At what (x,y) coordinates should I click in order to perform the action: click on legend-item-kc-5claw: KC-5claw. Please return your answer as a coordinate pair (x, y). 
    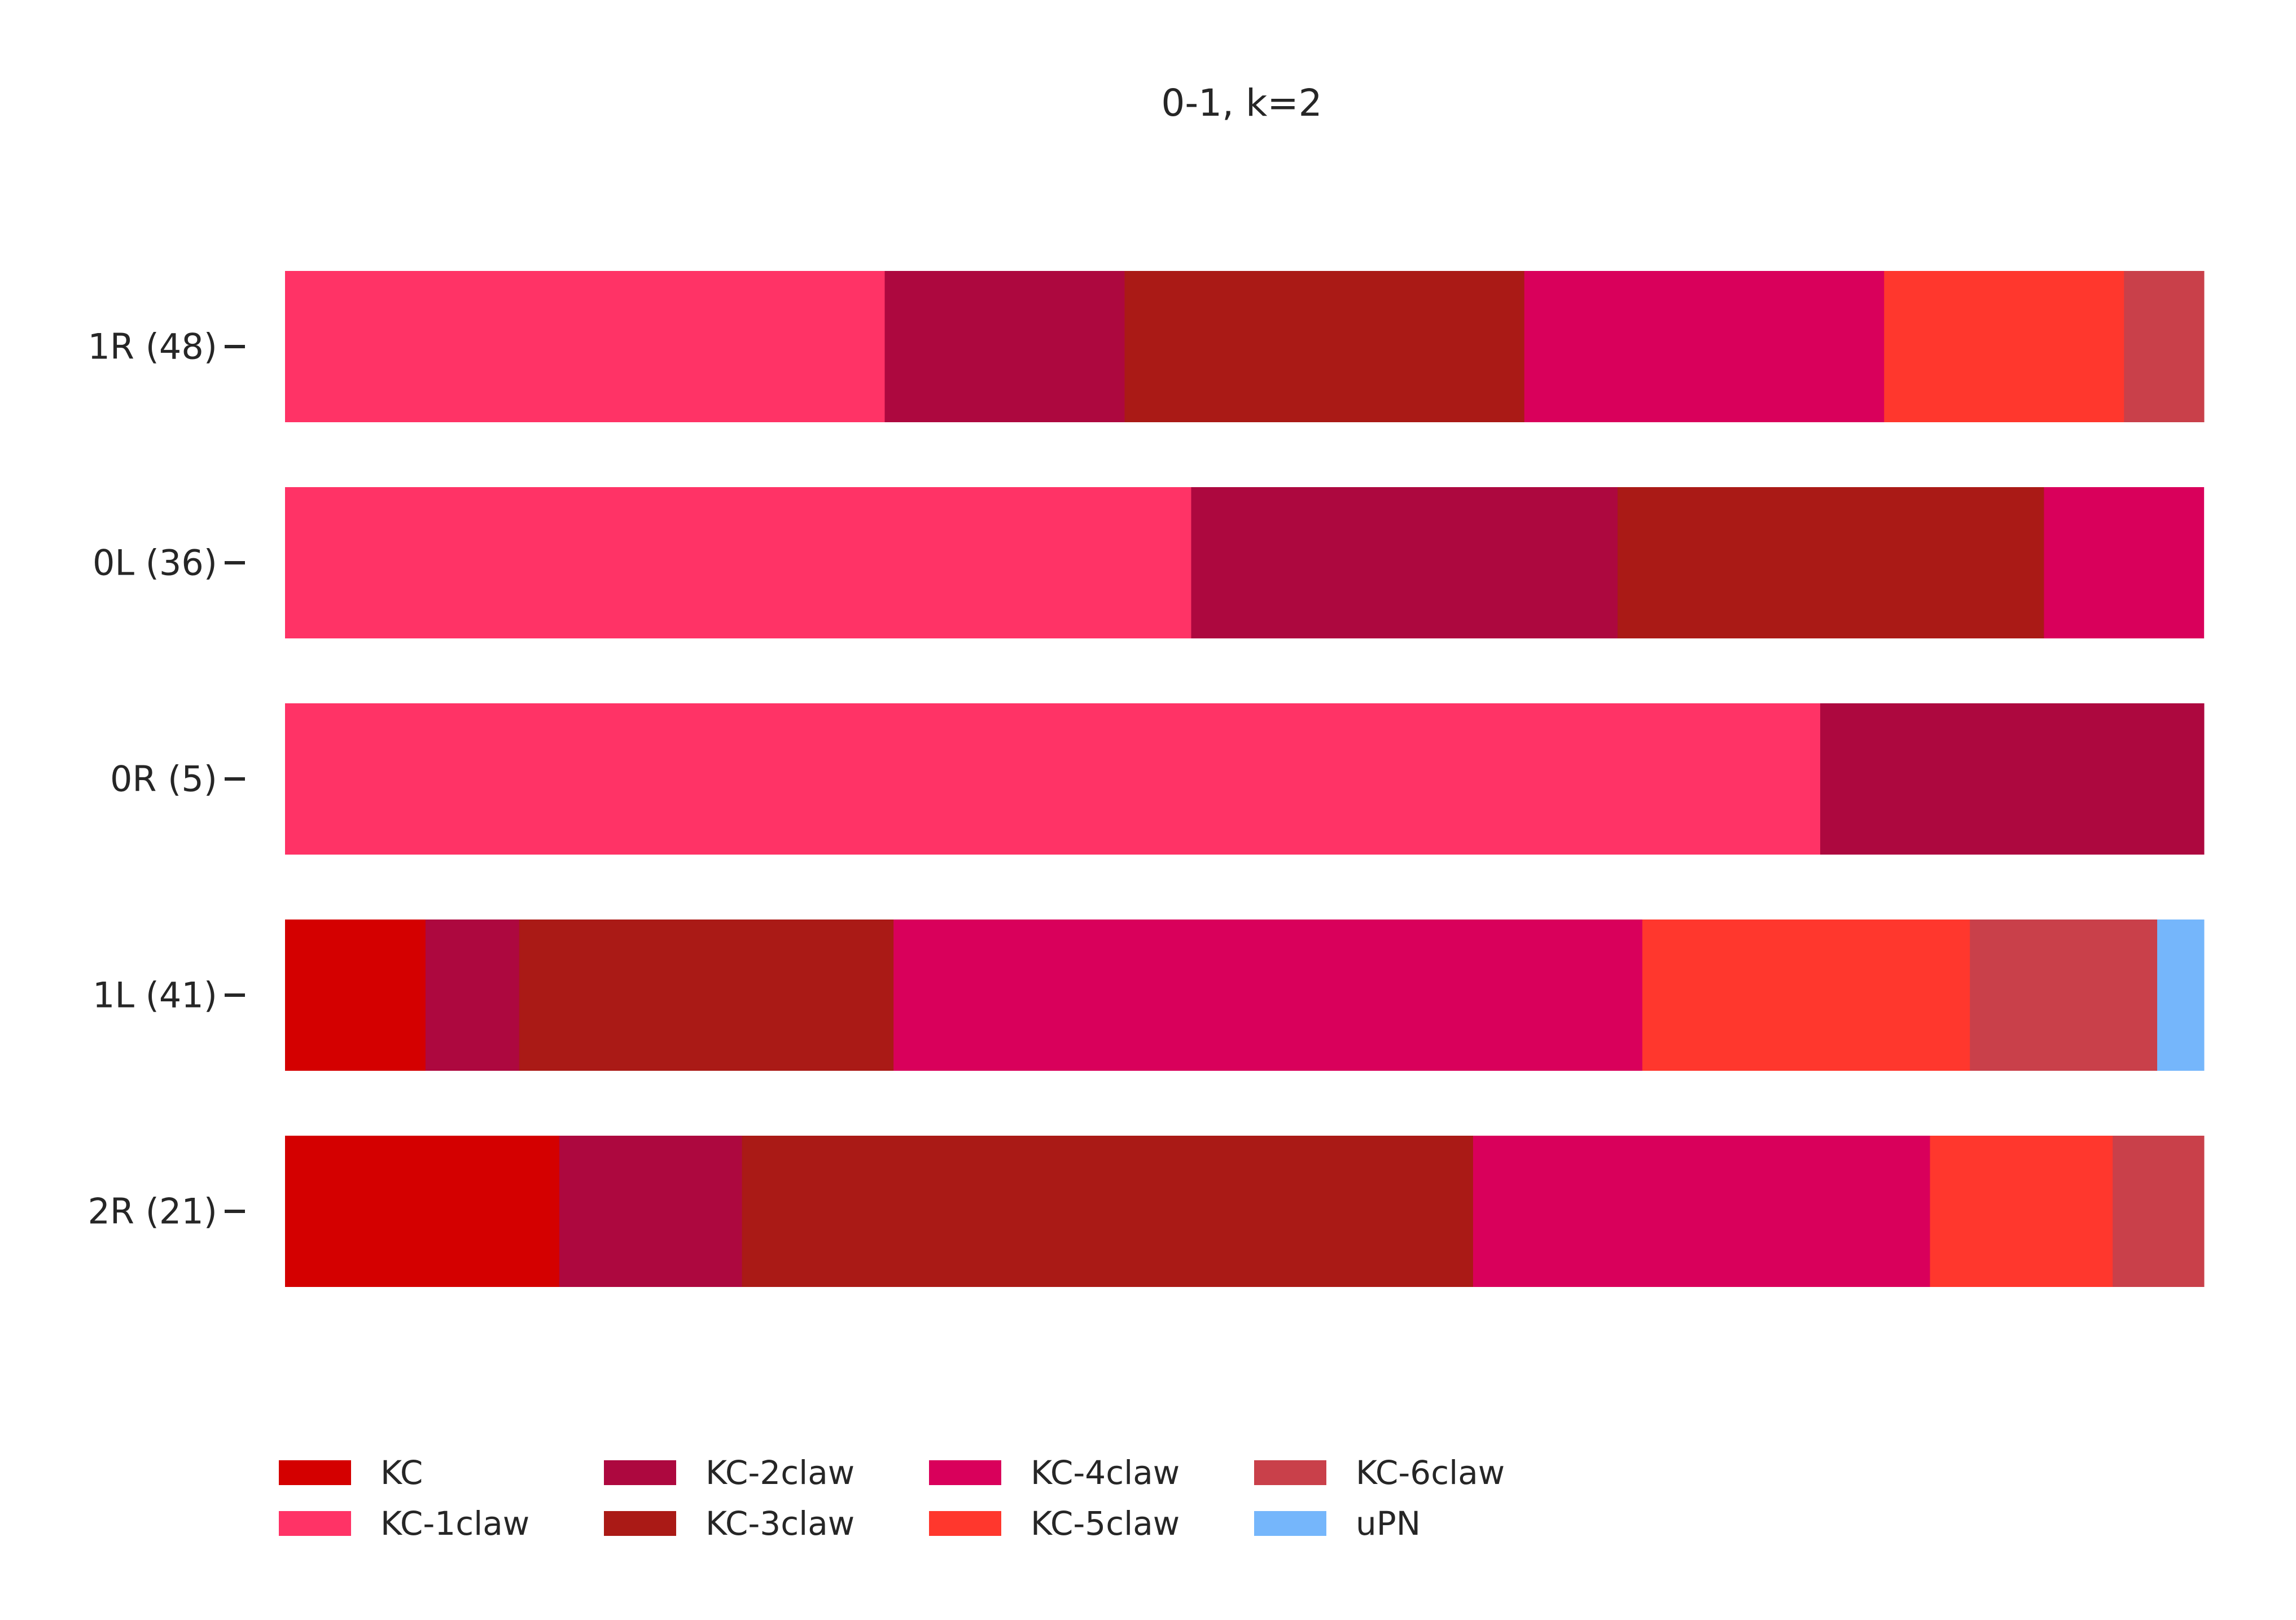
    Looking at the image, I should click on (1054, 1524).